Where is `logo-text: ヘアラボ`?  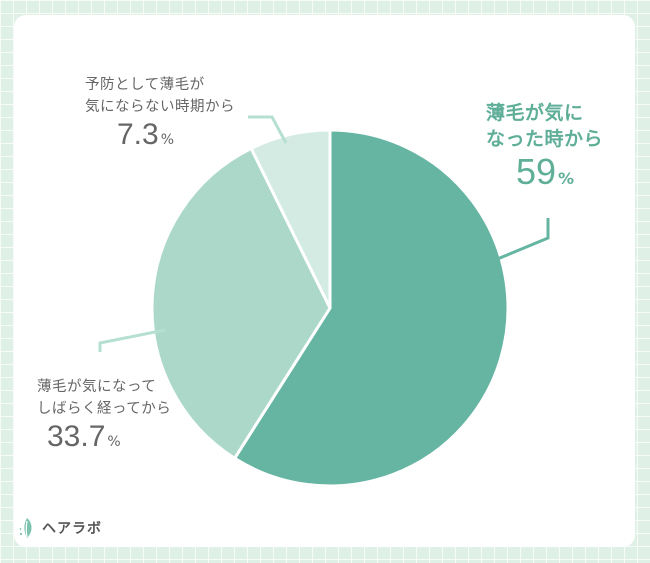
logo-text: ヘアラボ is located at coordinates (72, 529).